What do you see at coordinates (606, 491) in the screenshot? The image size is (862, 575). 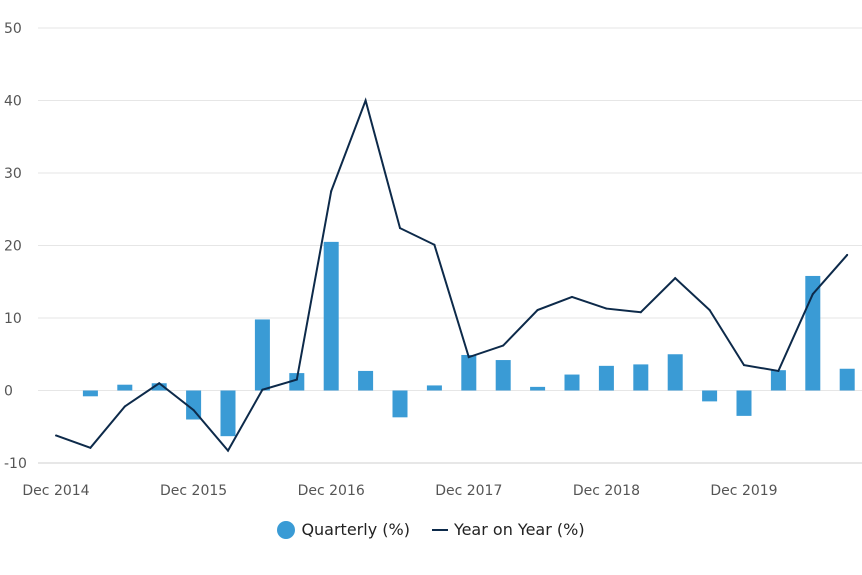 I see `x-tick-label: Dec 2018` at bounding box center [606, 491].